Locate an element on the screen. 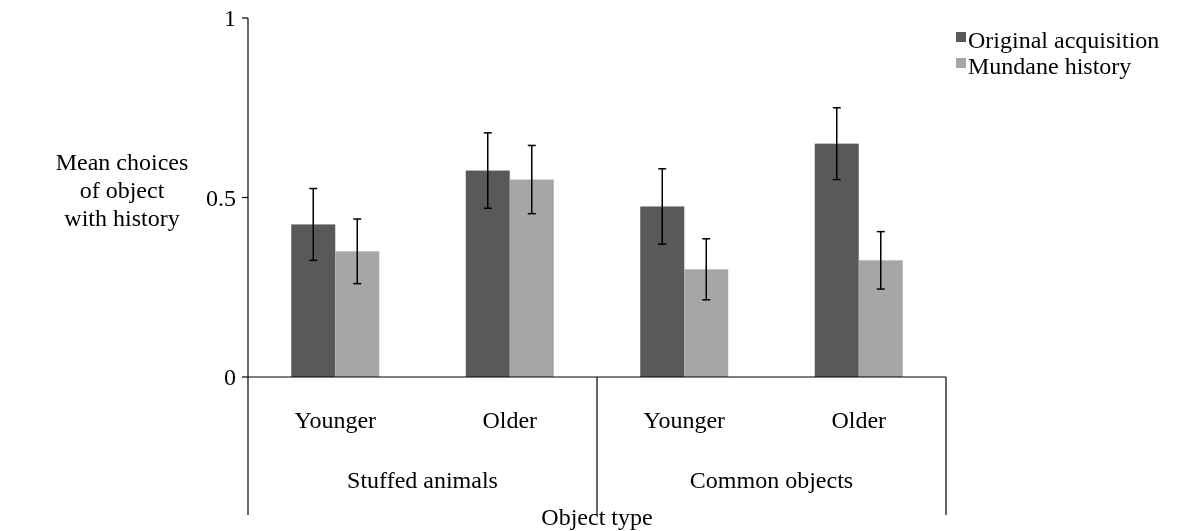 Image resolution: width=1203 pixels, height=531 pixels. text: Common objects is located at coordinates (771, 480).